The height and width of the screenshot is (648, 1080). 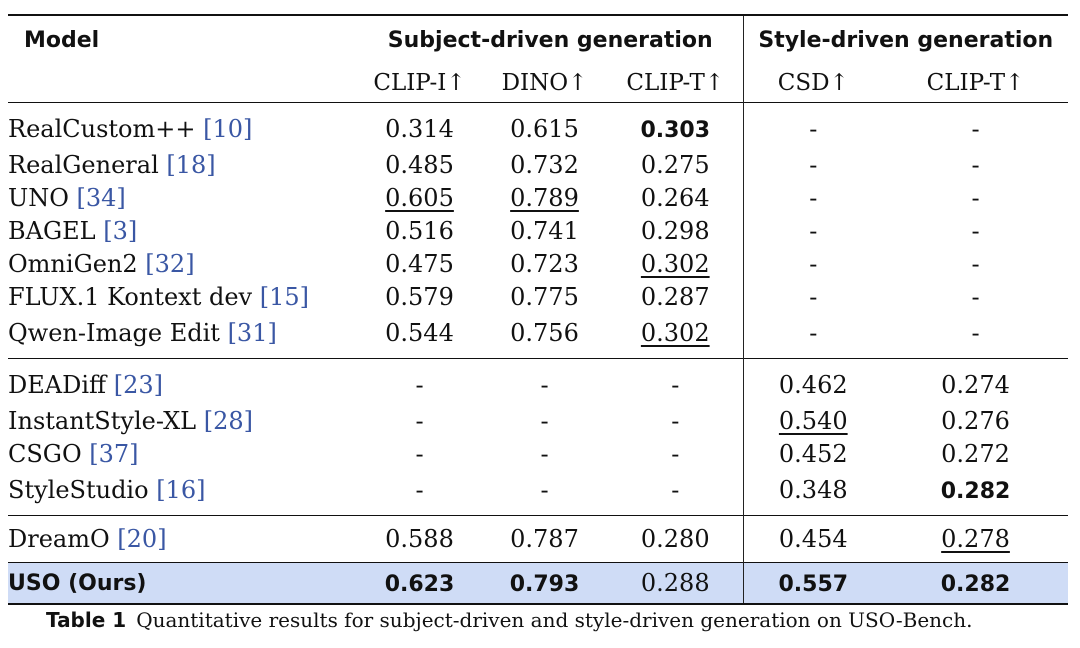 I want to click on metric-header: CLIP-I↑, so click(x=419, y=83).